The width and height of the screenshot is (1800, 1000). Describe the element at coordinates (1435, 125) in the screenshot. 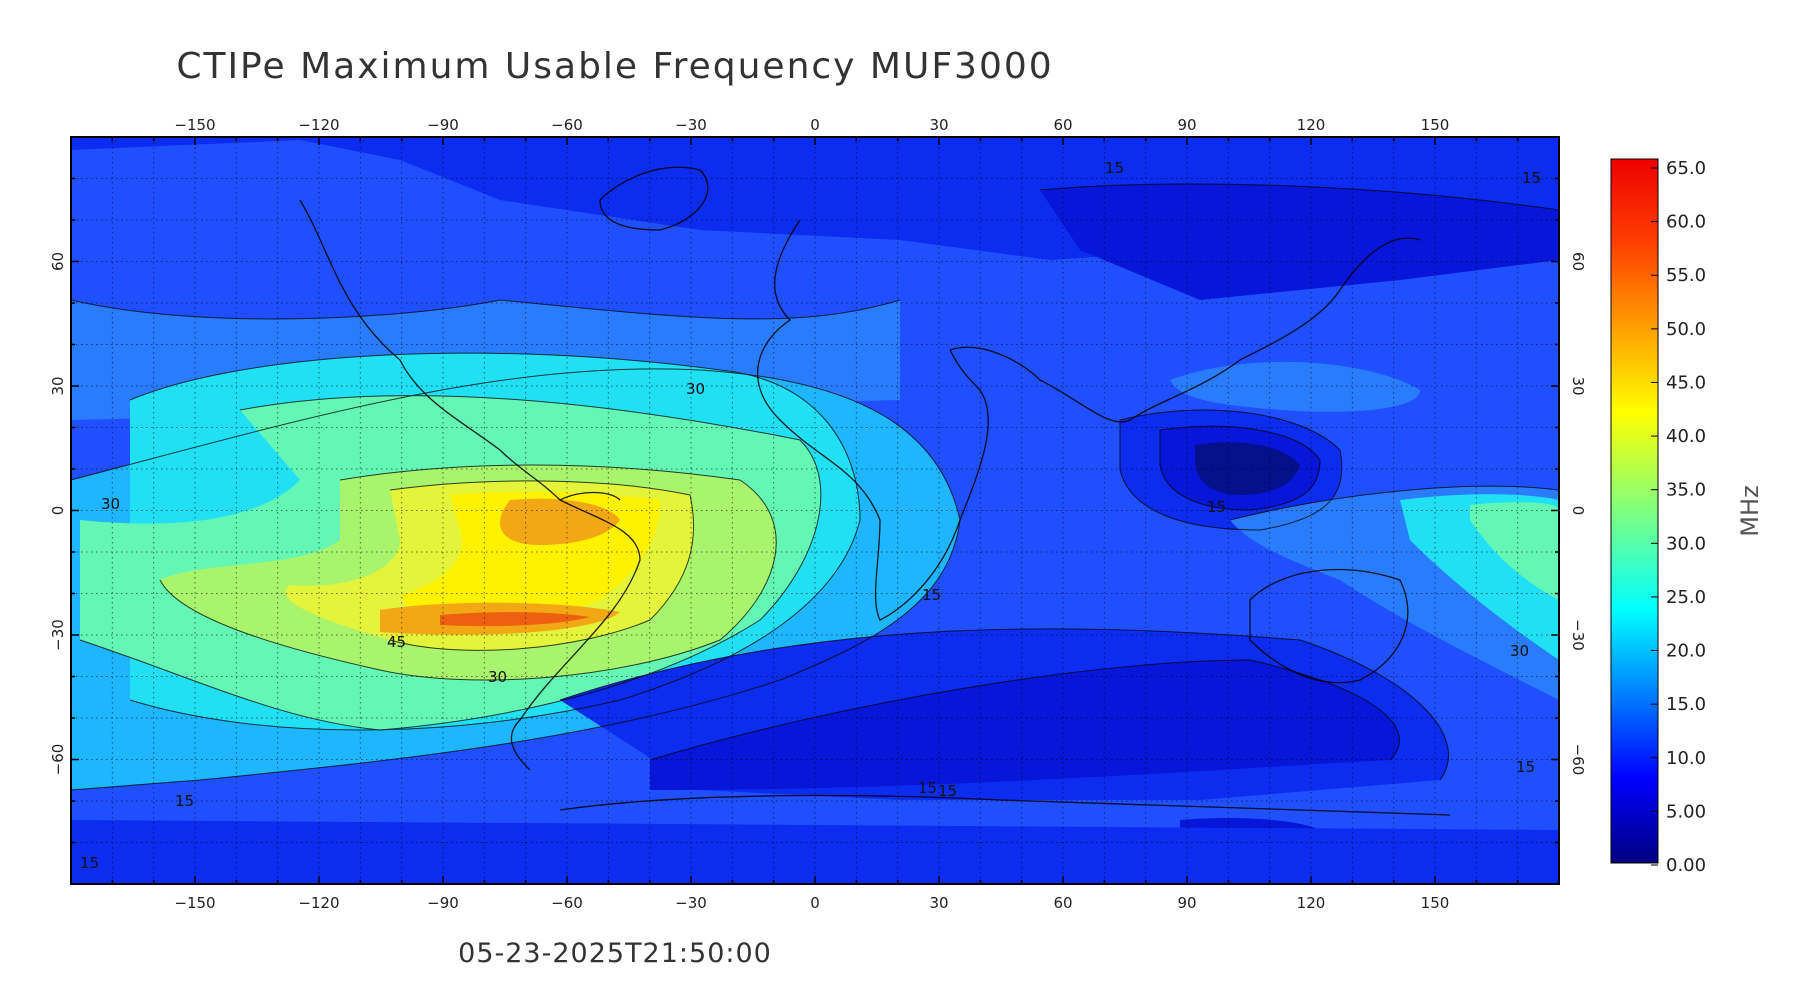

I see `lon-tick-label-top: 150` at that location.